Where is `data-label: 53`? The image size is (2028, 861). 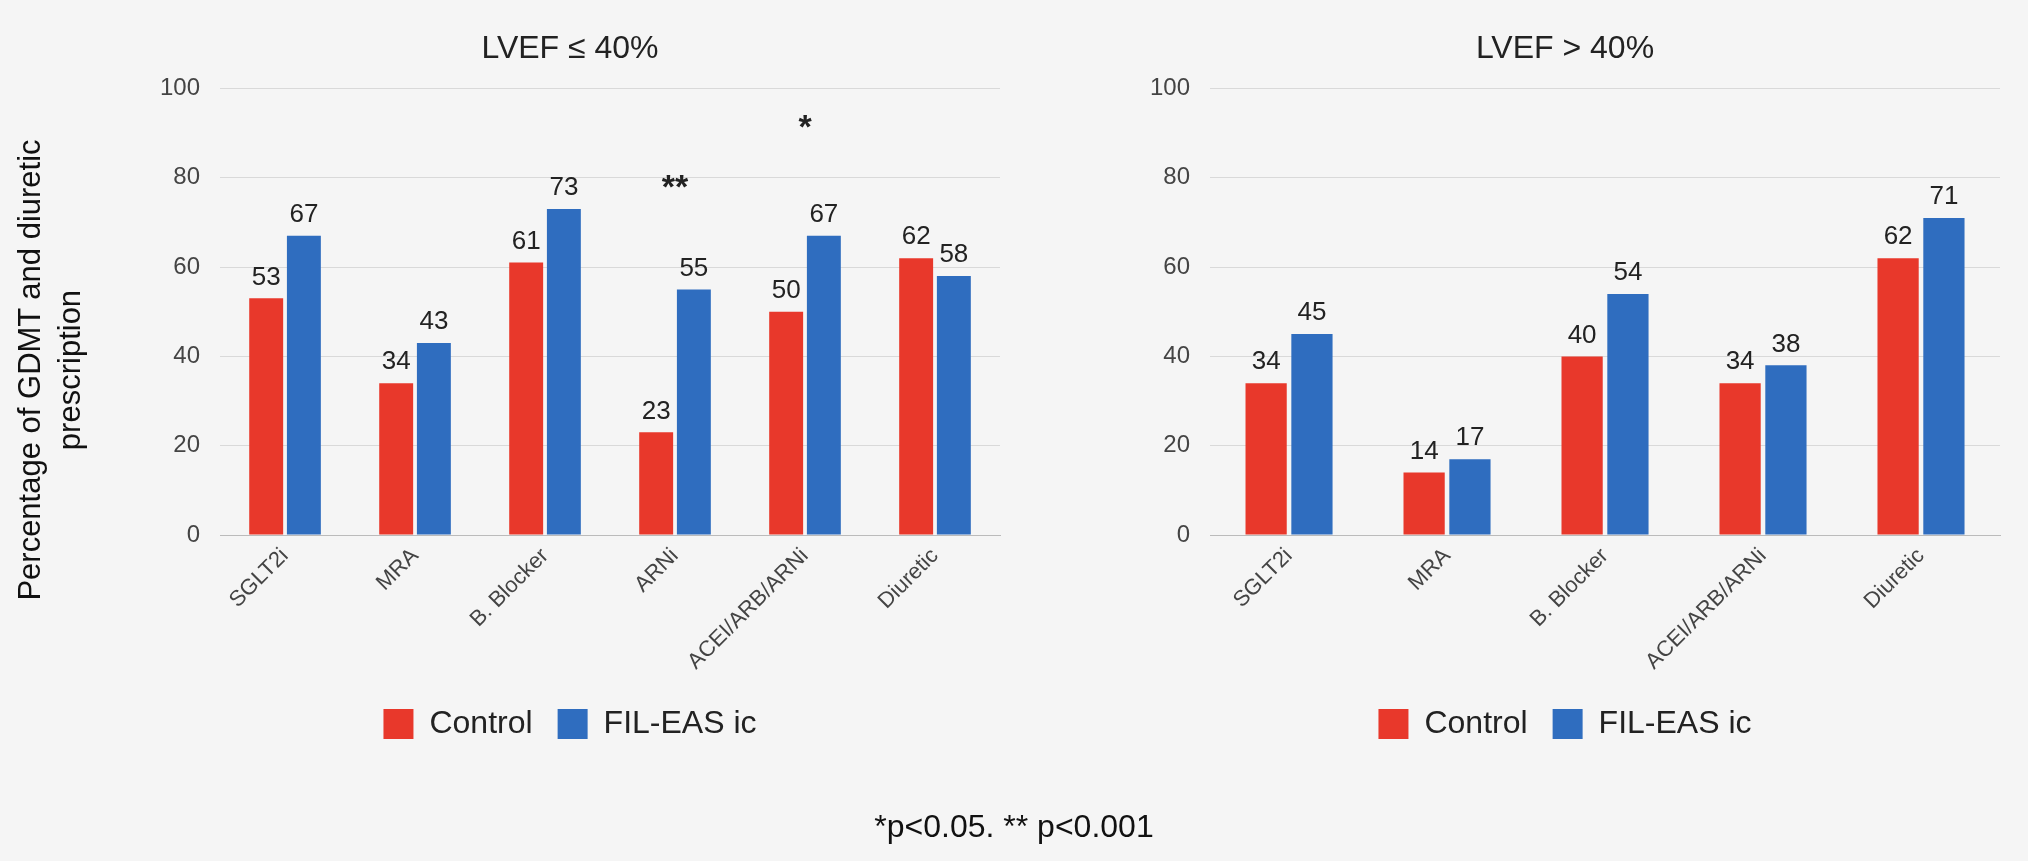 data-label: 53 is located at coordinates (266, 275).